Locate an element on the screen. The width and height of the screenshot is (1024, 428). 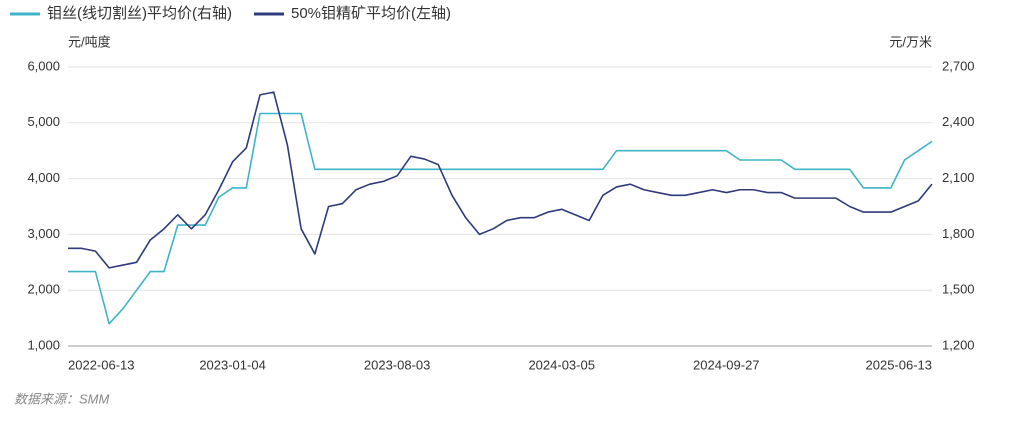
y-tick-label: 3,000 is located at coordinates (43, 233).